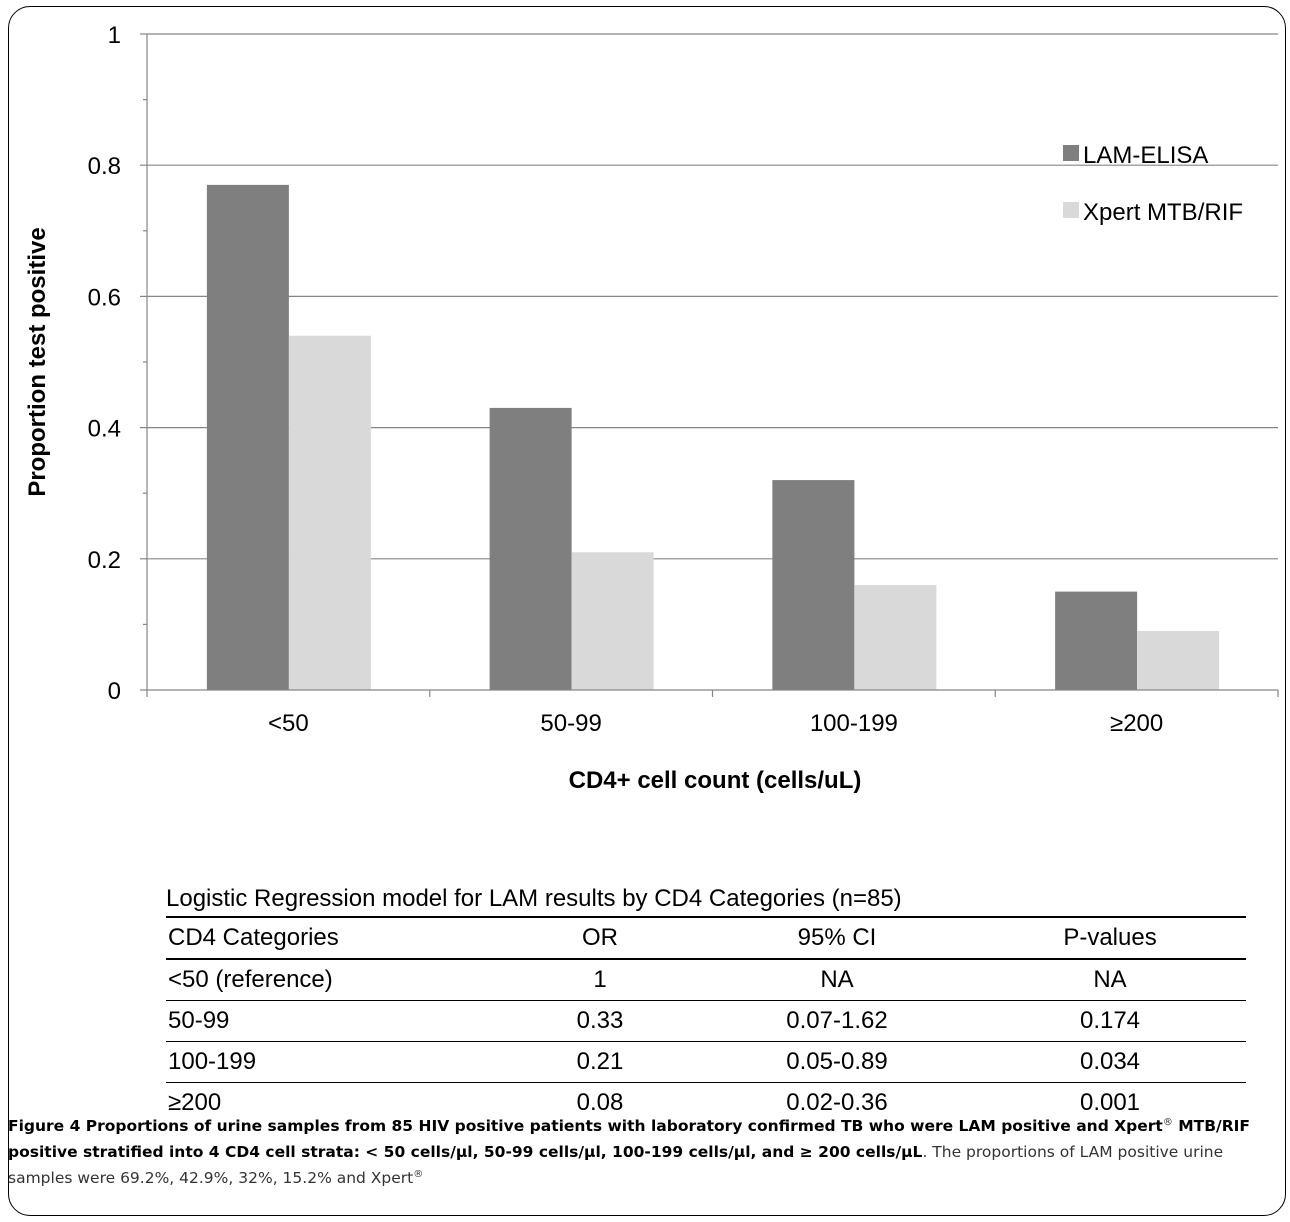  What do you see at coordinates (199, 1020) in the screenshot?
I see `cell-category: 50-99` at bounding box center [199, 1020].